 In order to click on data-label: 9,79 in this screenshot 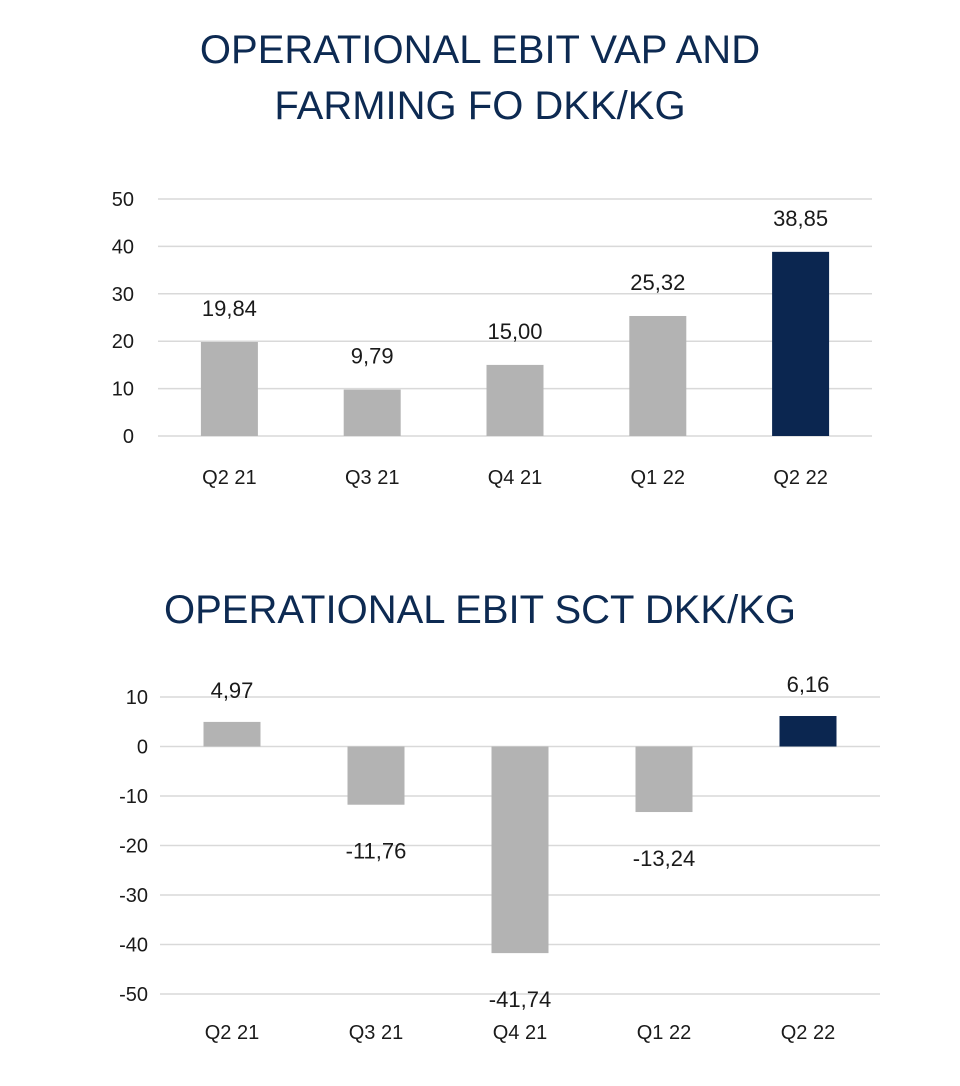, I will do `click(372, 356)`.